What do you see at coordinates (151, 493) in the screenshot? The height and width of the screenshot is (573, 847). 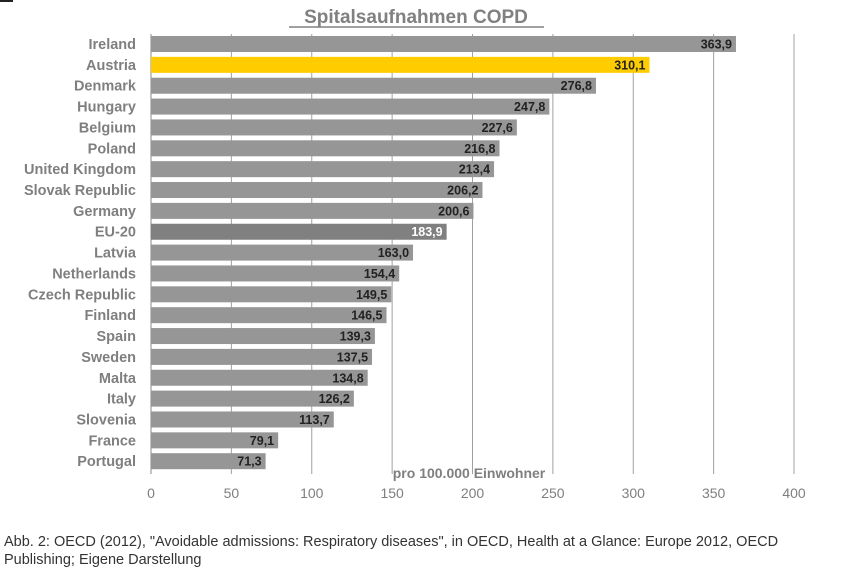 I see `x-tick-label-0: 0` at bounding box center [151, 493].